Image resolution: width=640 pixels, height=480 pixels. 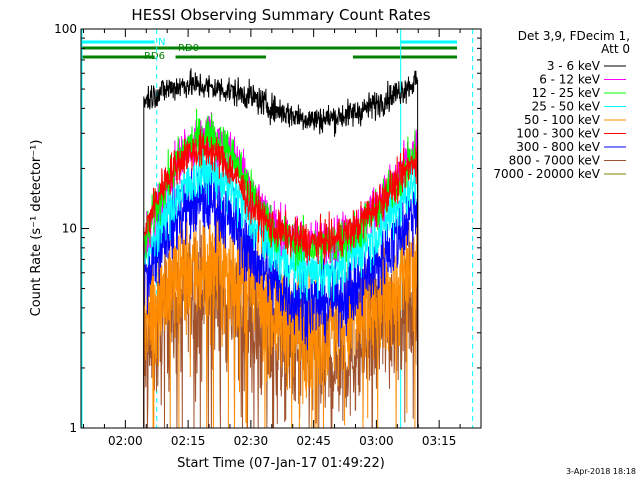 I want to click on legend-entry-label: 100 - 300 keV, so click(x=558, y=134).